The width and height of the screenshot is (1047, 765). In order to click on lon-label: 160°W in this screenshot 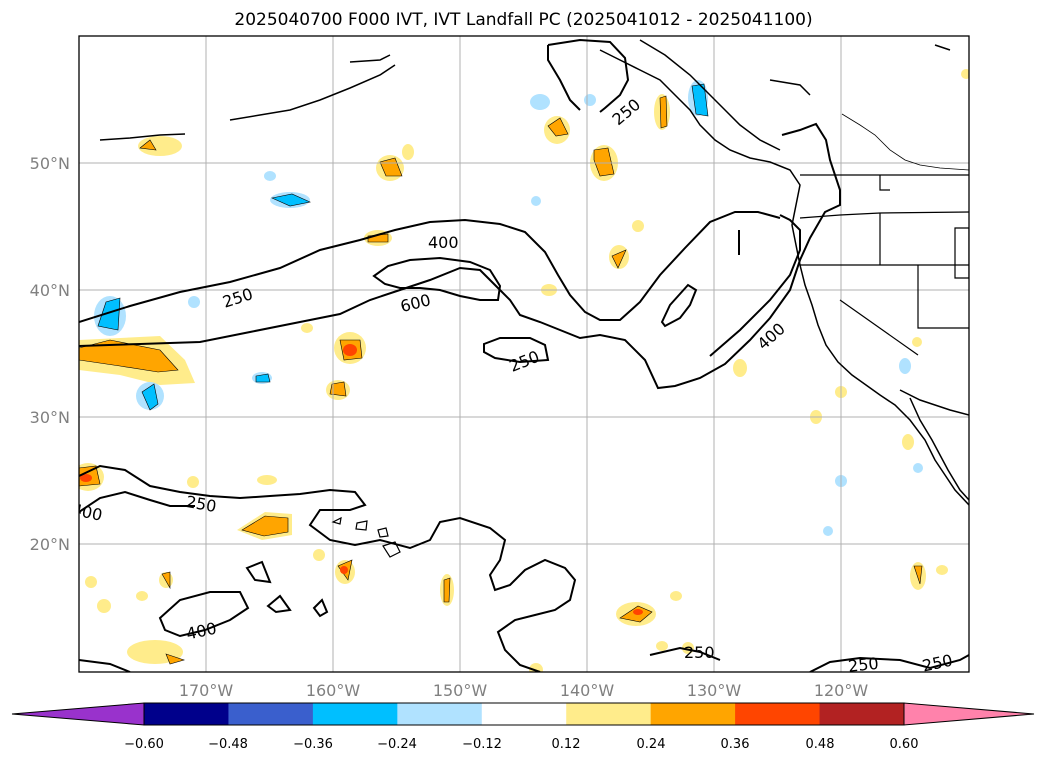, I will do `click(333, 690)`.